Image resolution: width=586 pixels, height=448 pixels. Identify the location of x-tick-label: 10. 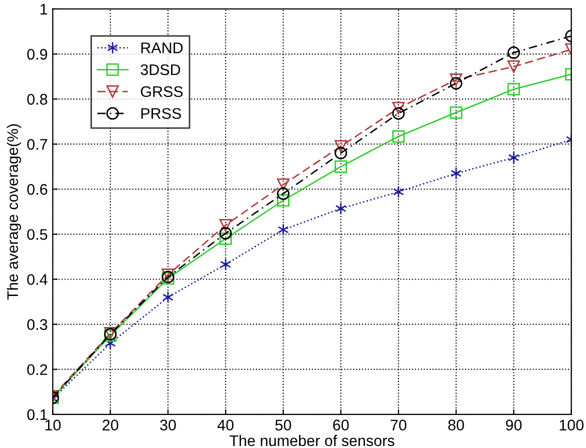
(53, 425).